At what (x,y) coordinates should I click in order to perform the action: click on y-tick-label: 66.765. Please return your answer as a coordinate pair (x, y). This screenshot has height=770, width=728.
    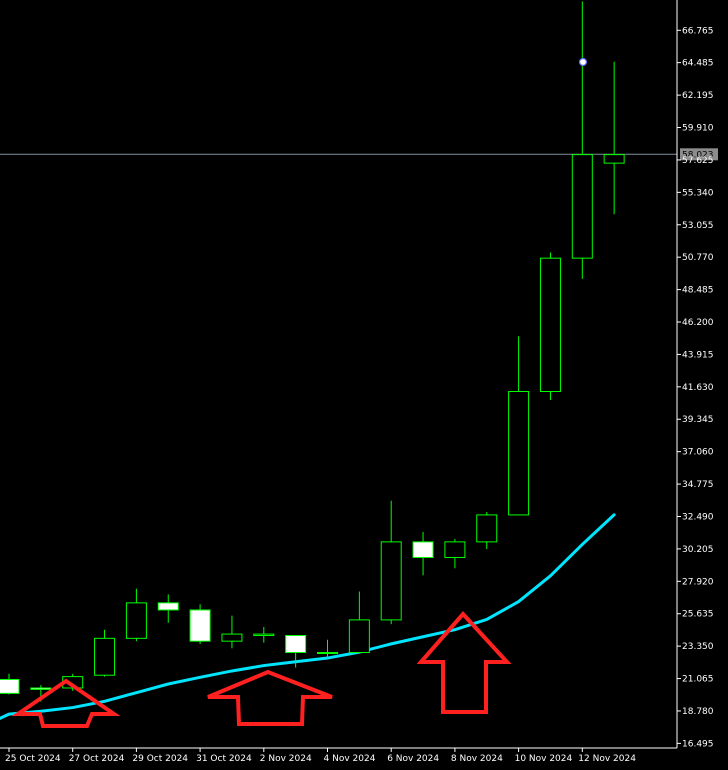
    Looking at the image, I should click on (698, 31).